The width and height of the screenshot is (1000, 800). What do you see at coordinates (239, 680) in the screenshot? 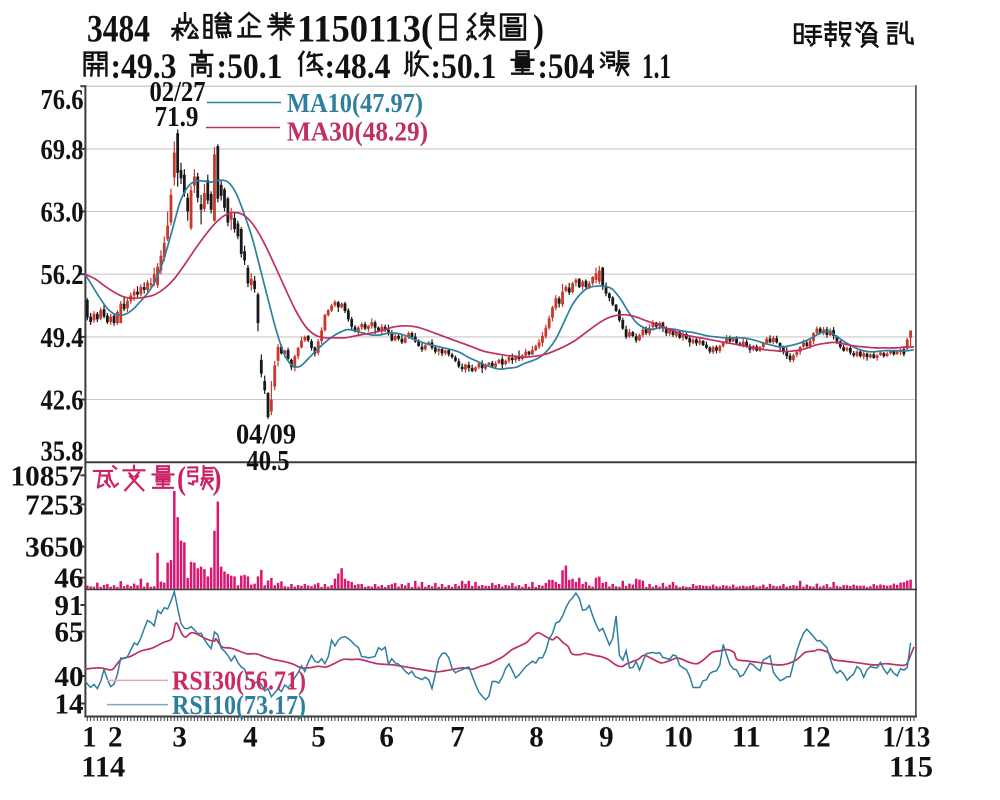
I see `svg-text: RSI30(56.71)` at bounding box center [239, 680].